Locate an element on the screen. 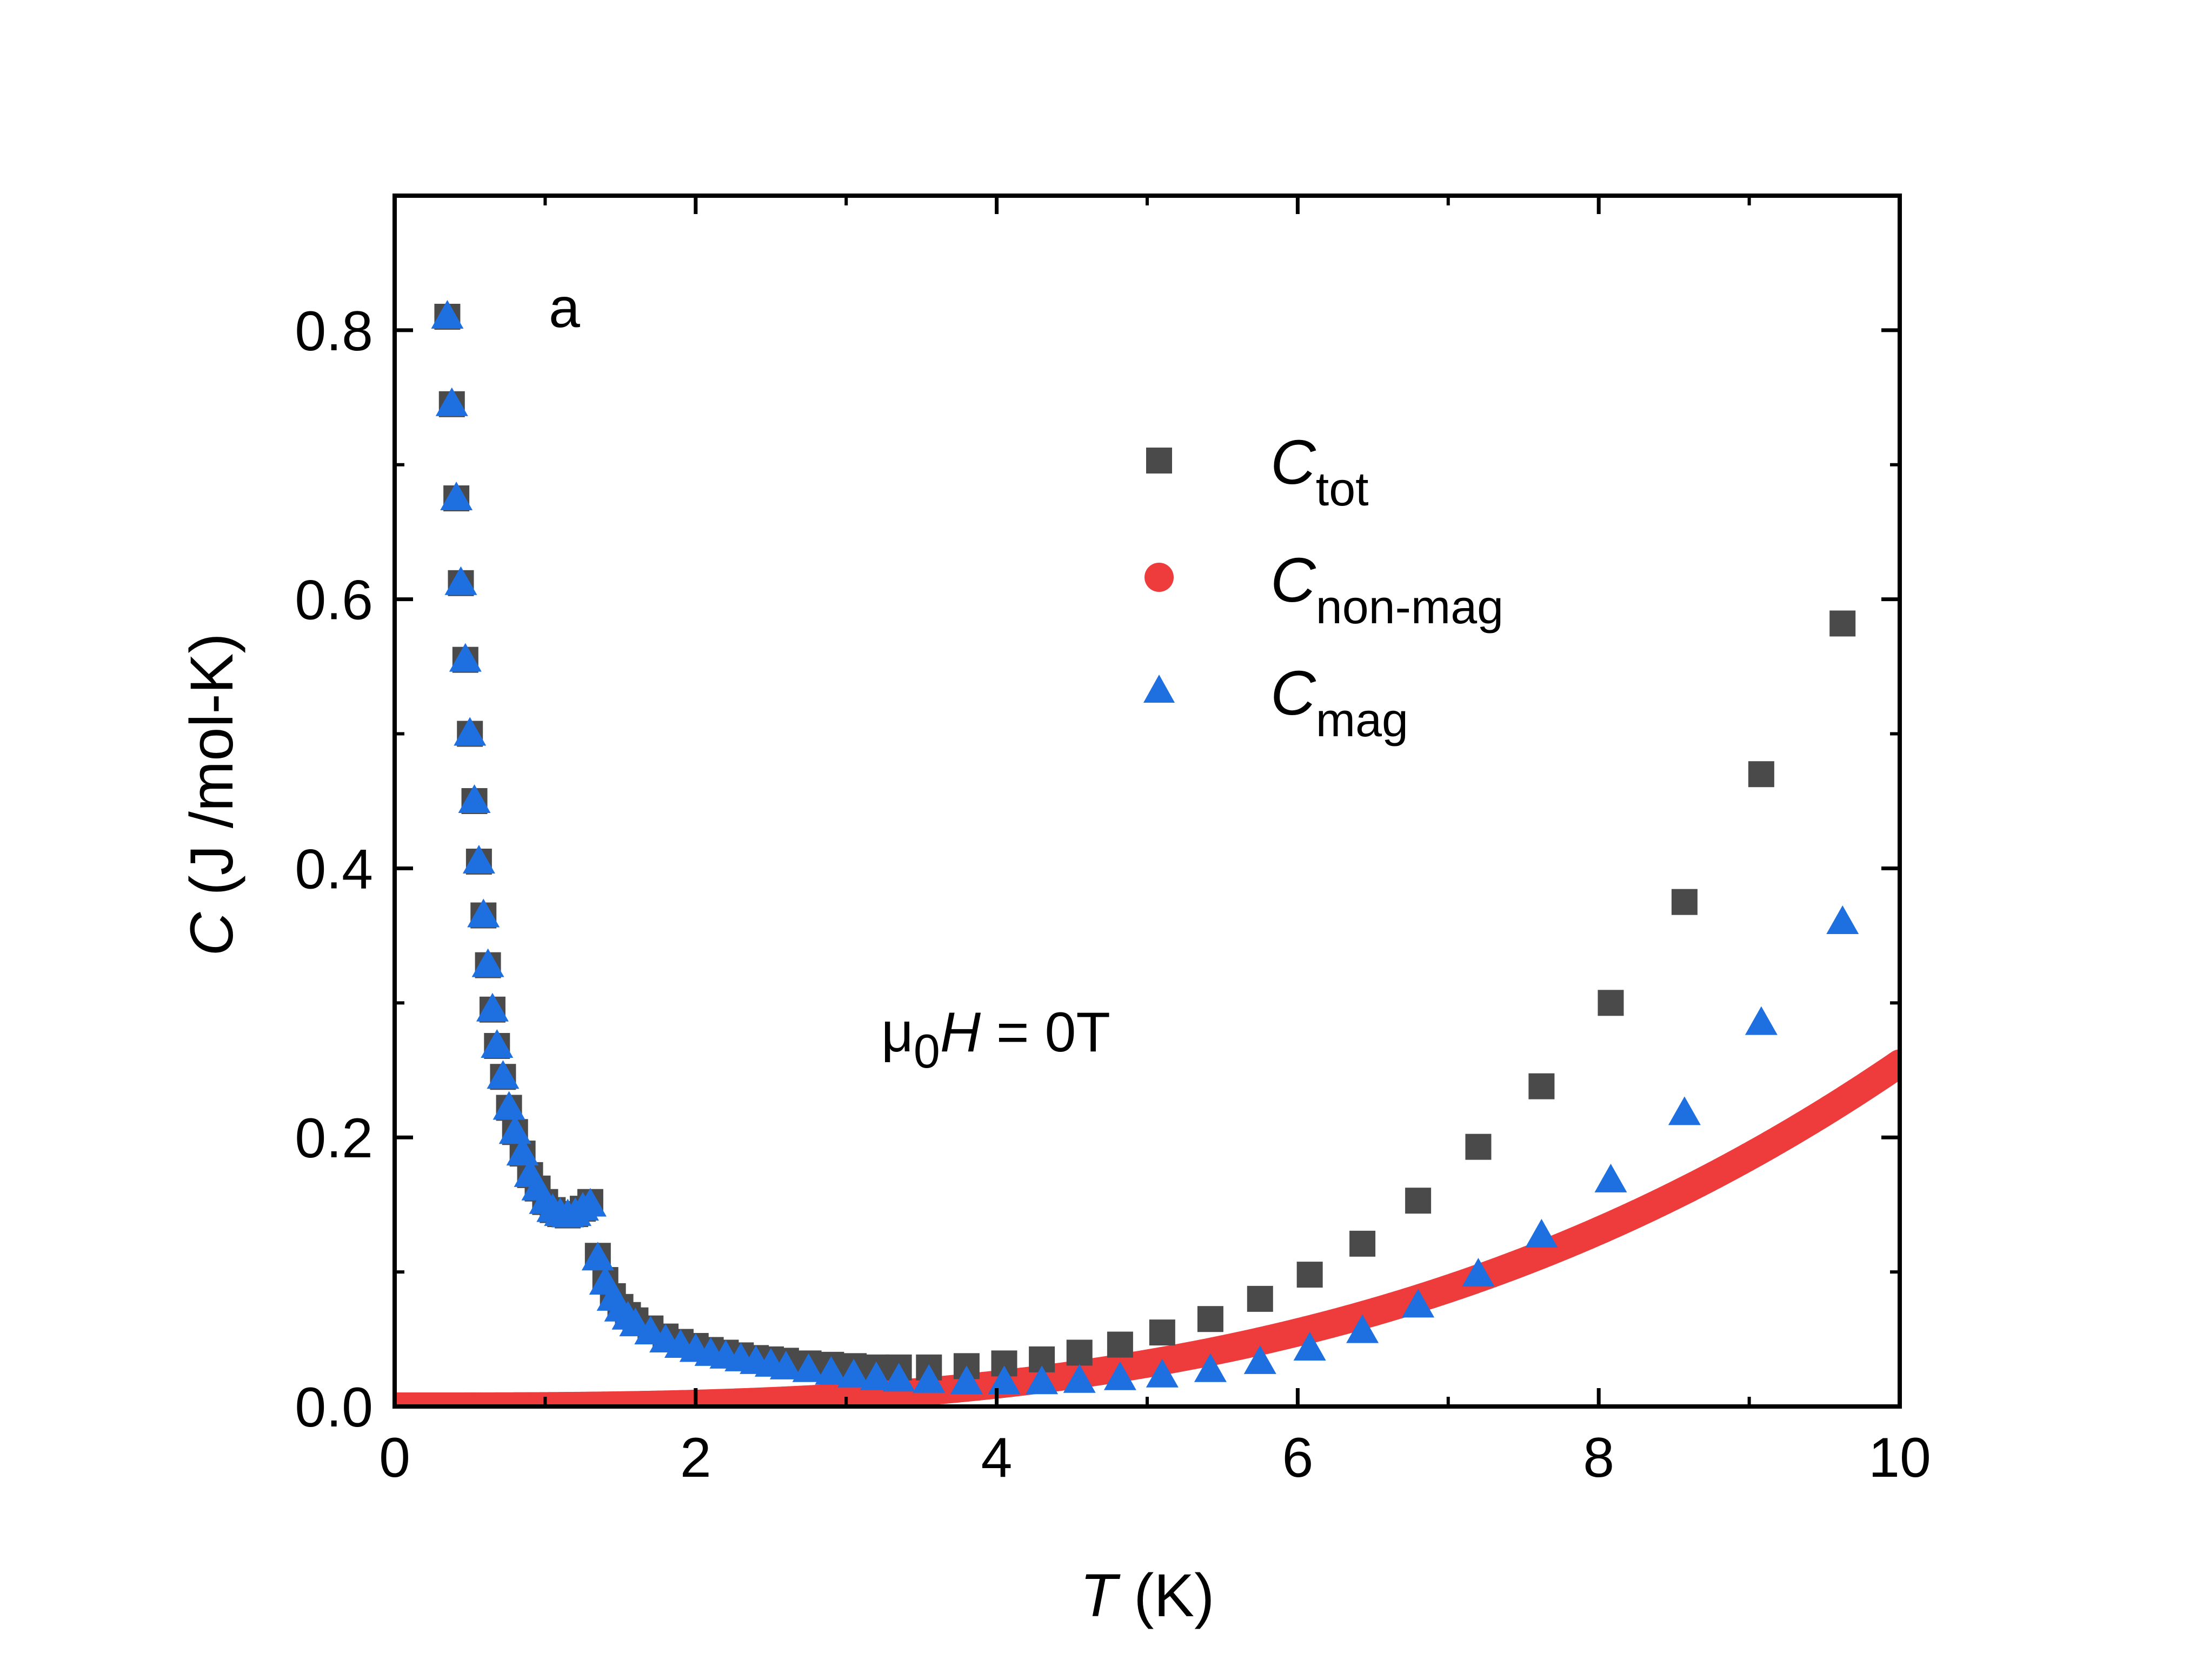  y-axis-var: C is located at coordinates (211, 934).